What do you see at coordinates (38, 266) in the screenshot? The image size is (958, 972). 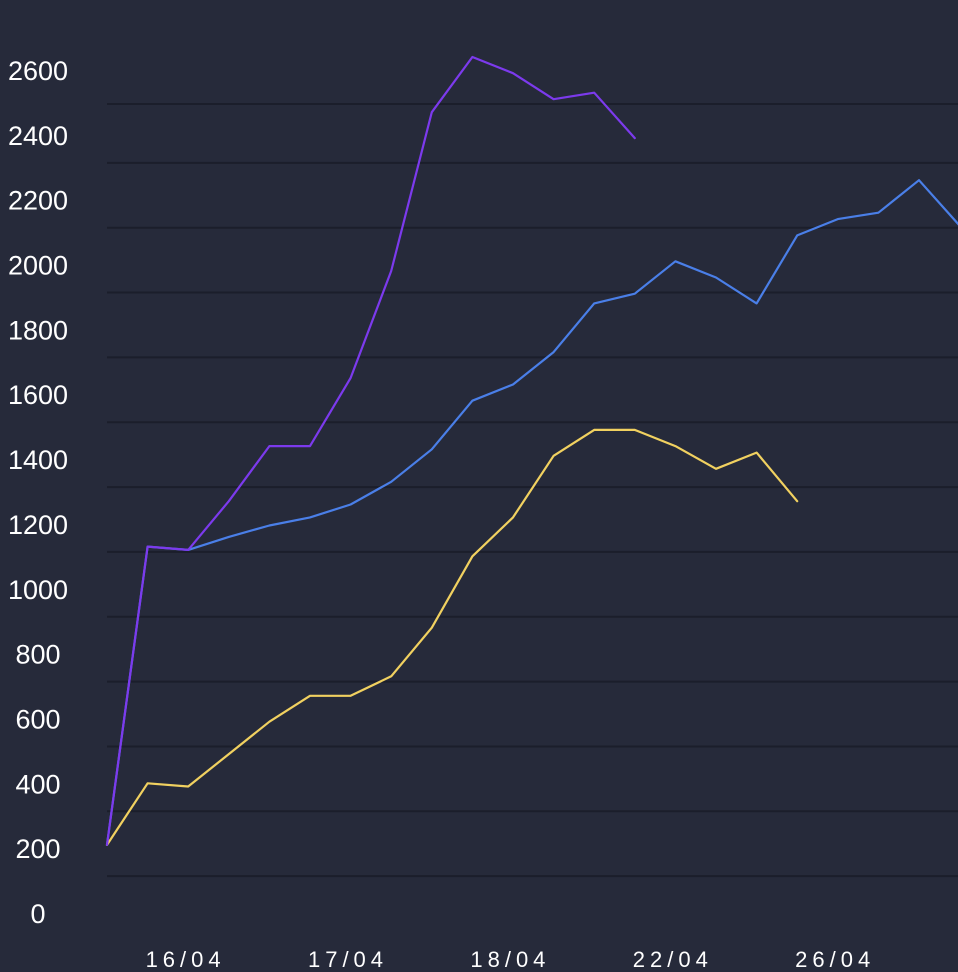 I see `y-tick-label: 2000` at bounding box center [38, 266].